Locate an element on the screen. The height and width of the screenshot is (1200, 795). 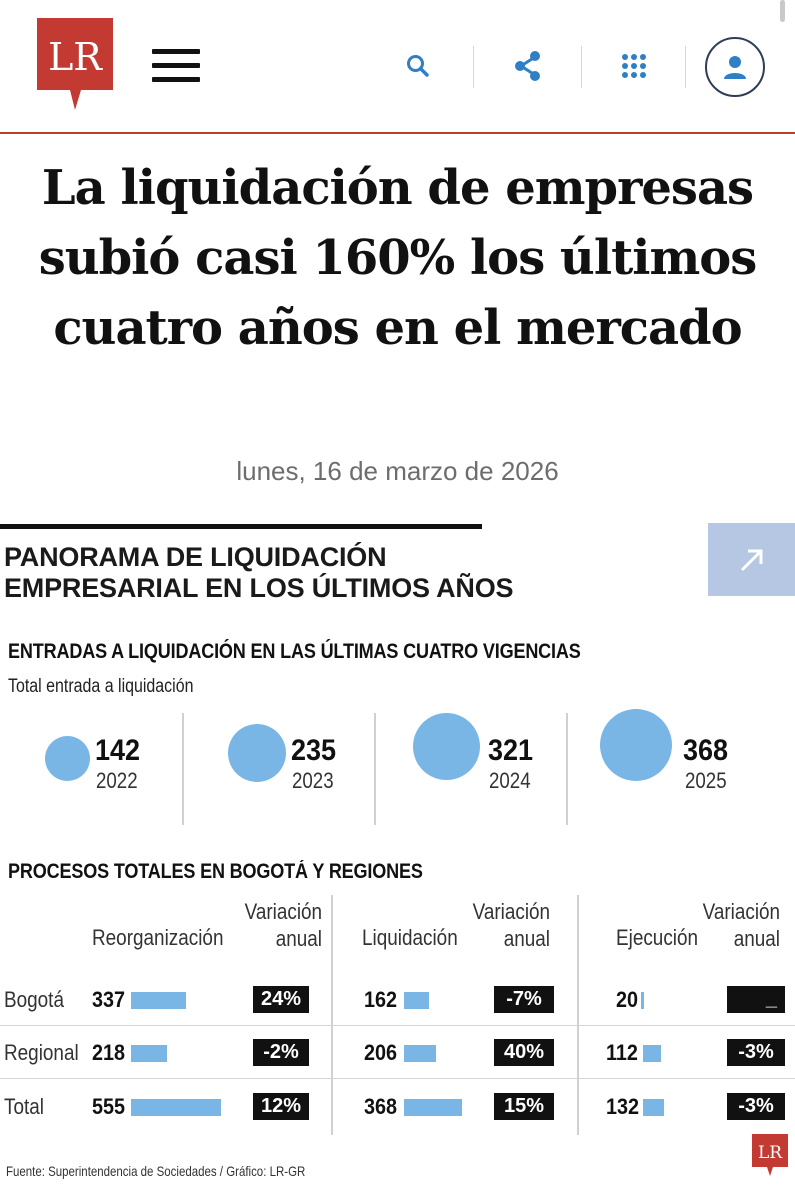
share-icon is located at coordinates (527, 66).